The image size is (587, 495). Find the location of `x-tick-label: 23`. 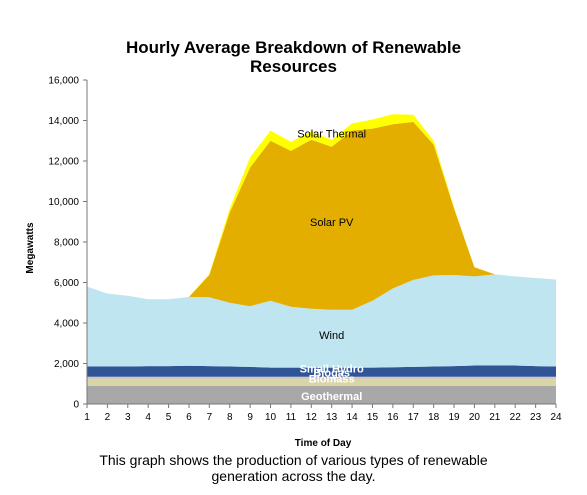

x-tick-label: 23 is located at coordinates (536, 417).